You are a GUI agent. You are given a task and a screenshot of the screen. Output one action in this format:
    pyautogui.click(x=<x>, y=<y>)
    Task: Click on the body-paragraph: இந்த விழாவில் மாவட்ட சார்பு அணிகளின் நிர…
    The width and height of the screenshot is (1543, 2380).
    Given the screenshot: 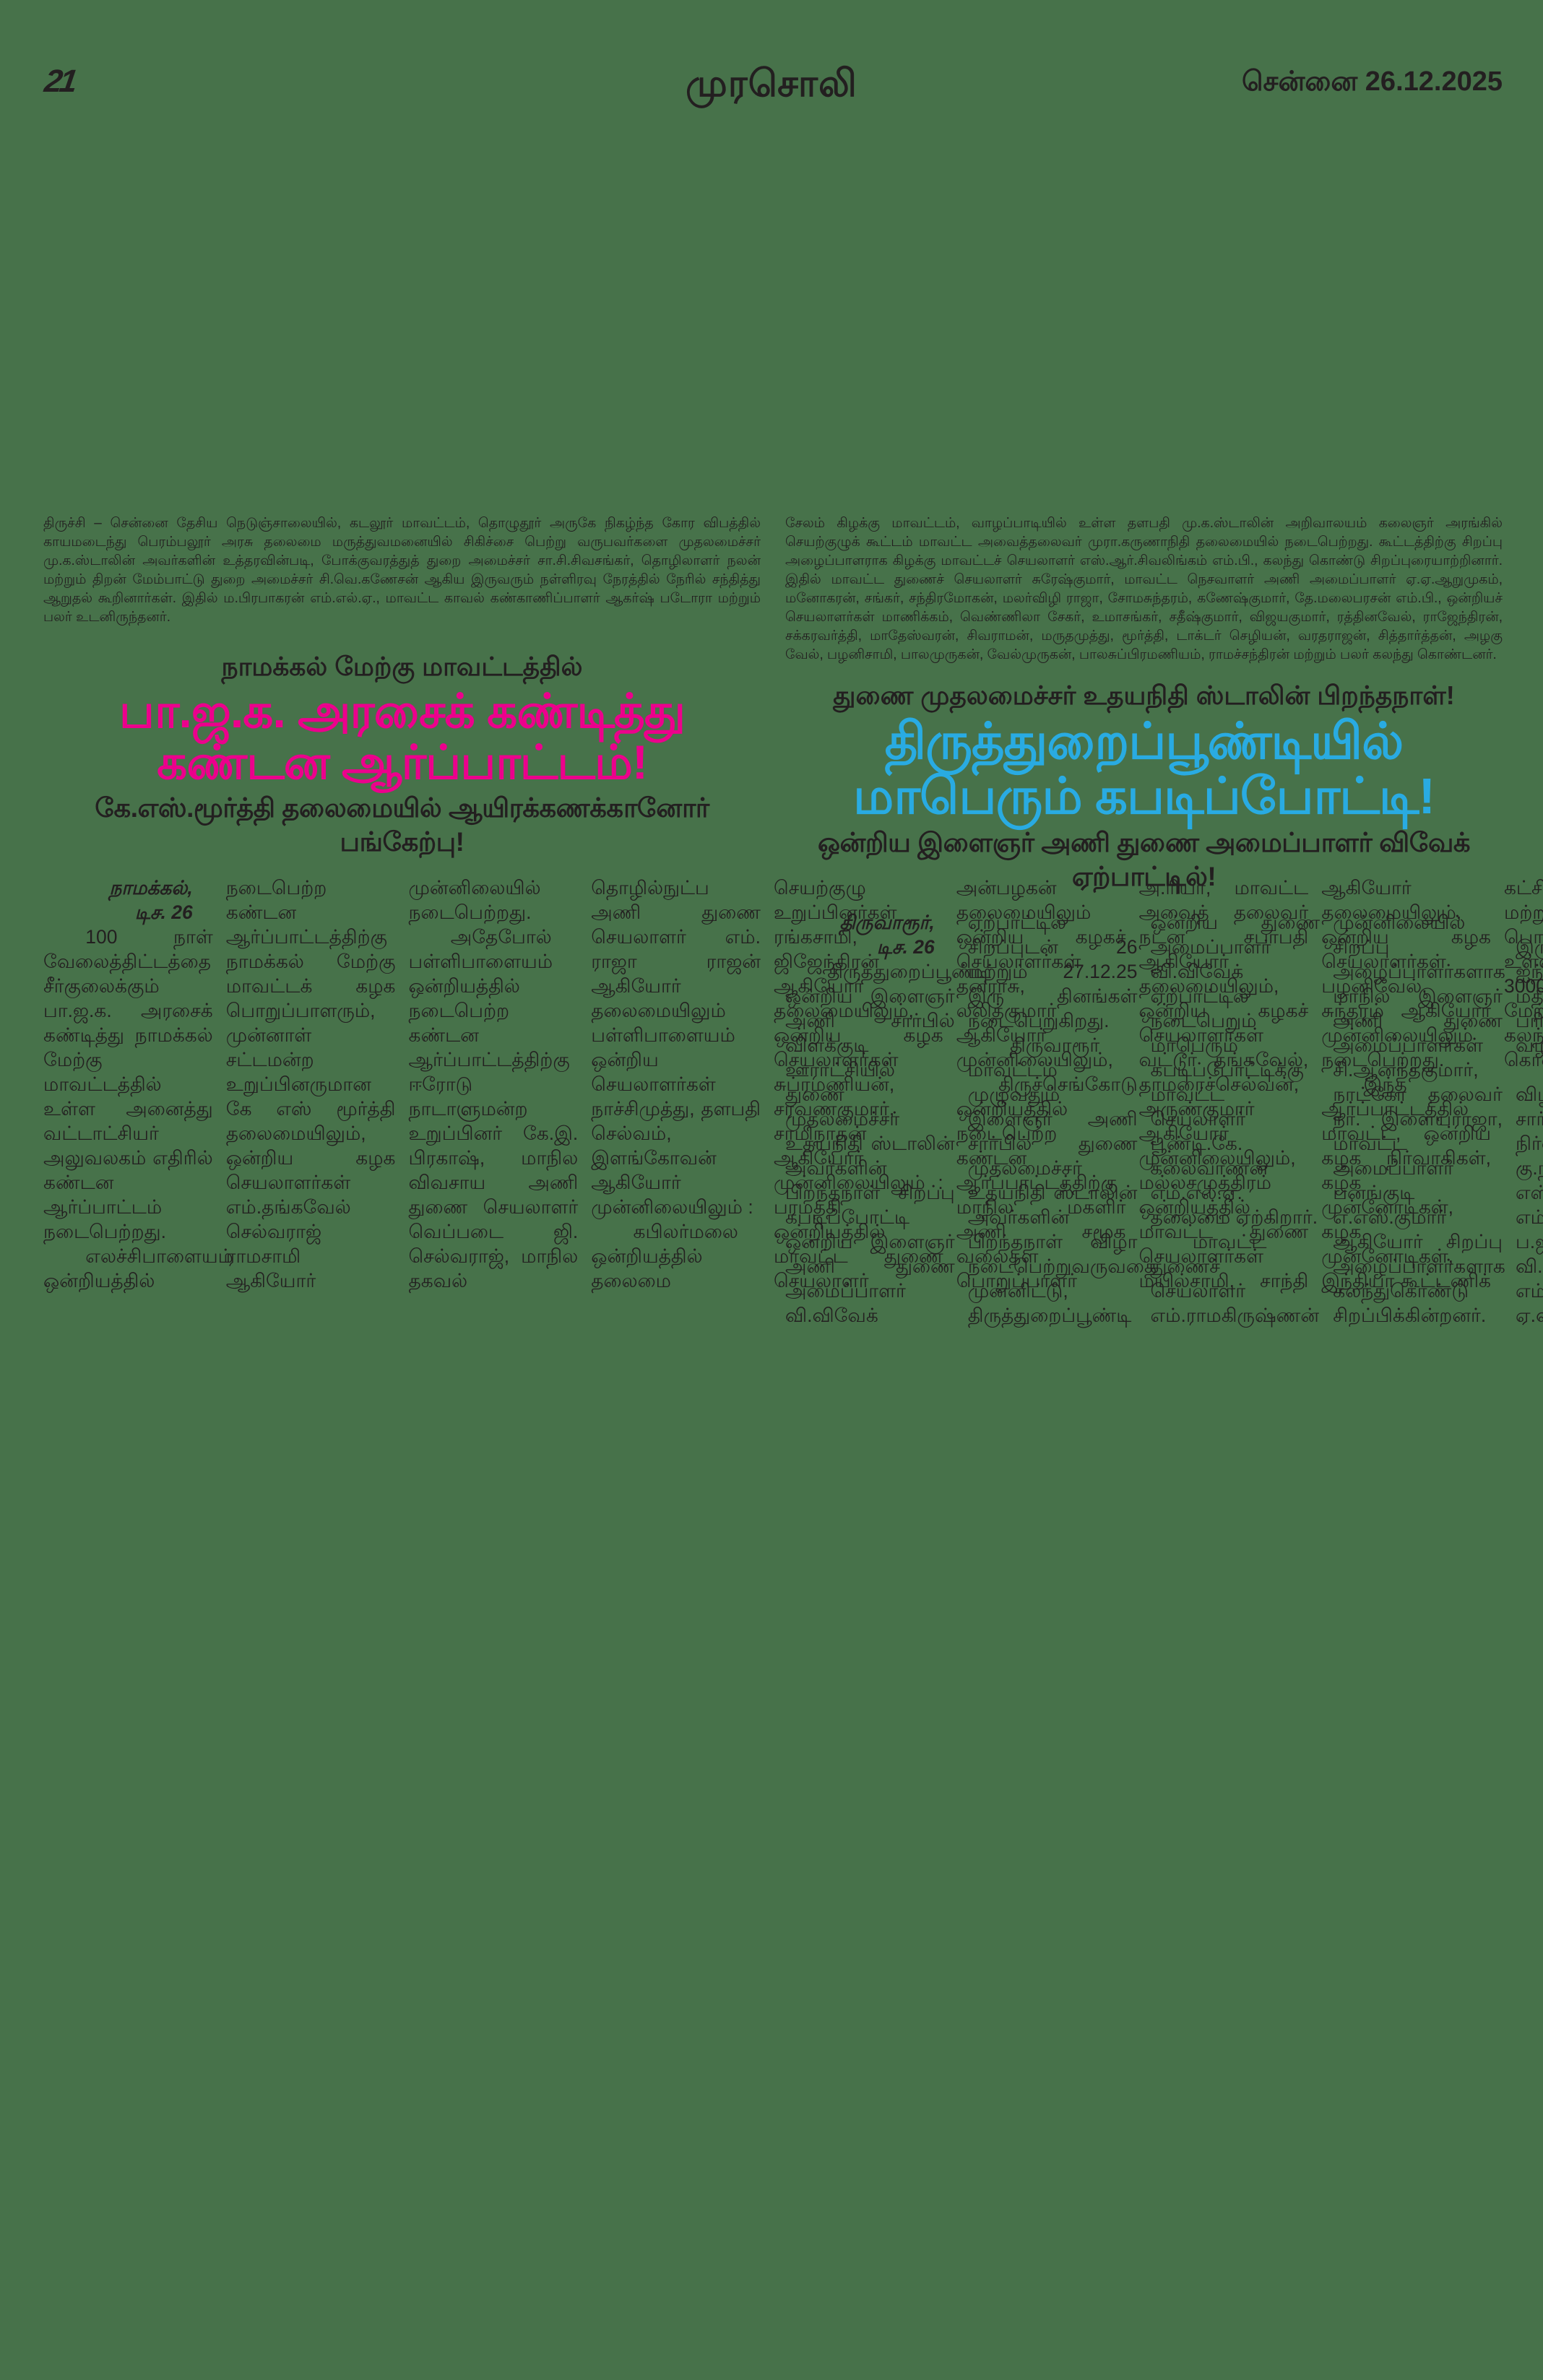 What is the action you would take?
    pyautogui.click(x=1529, y=1205)
    